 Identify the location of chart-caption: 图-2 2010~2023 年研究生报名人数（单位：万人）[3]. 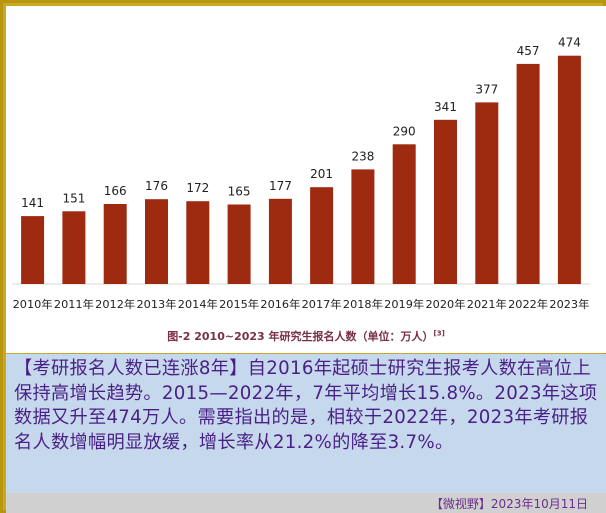
(306, 336).